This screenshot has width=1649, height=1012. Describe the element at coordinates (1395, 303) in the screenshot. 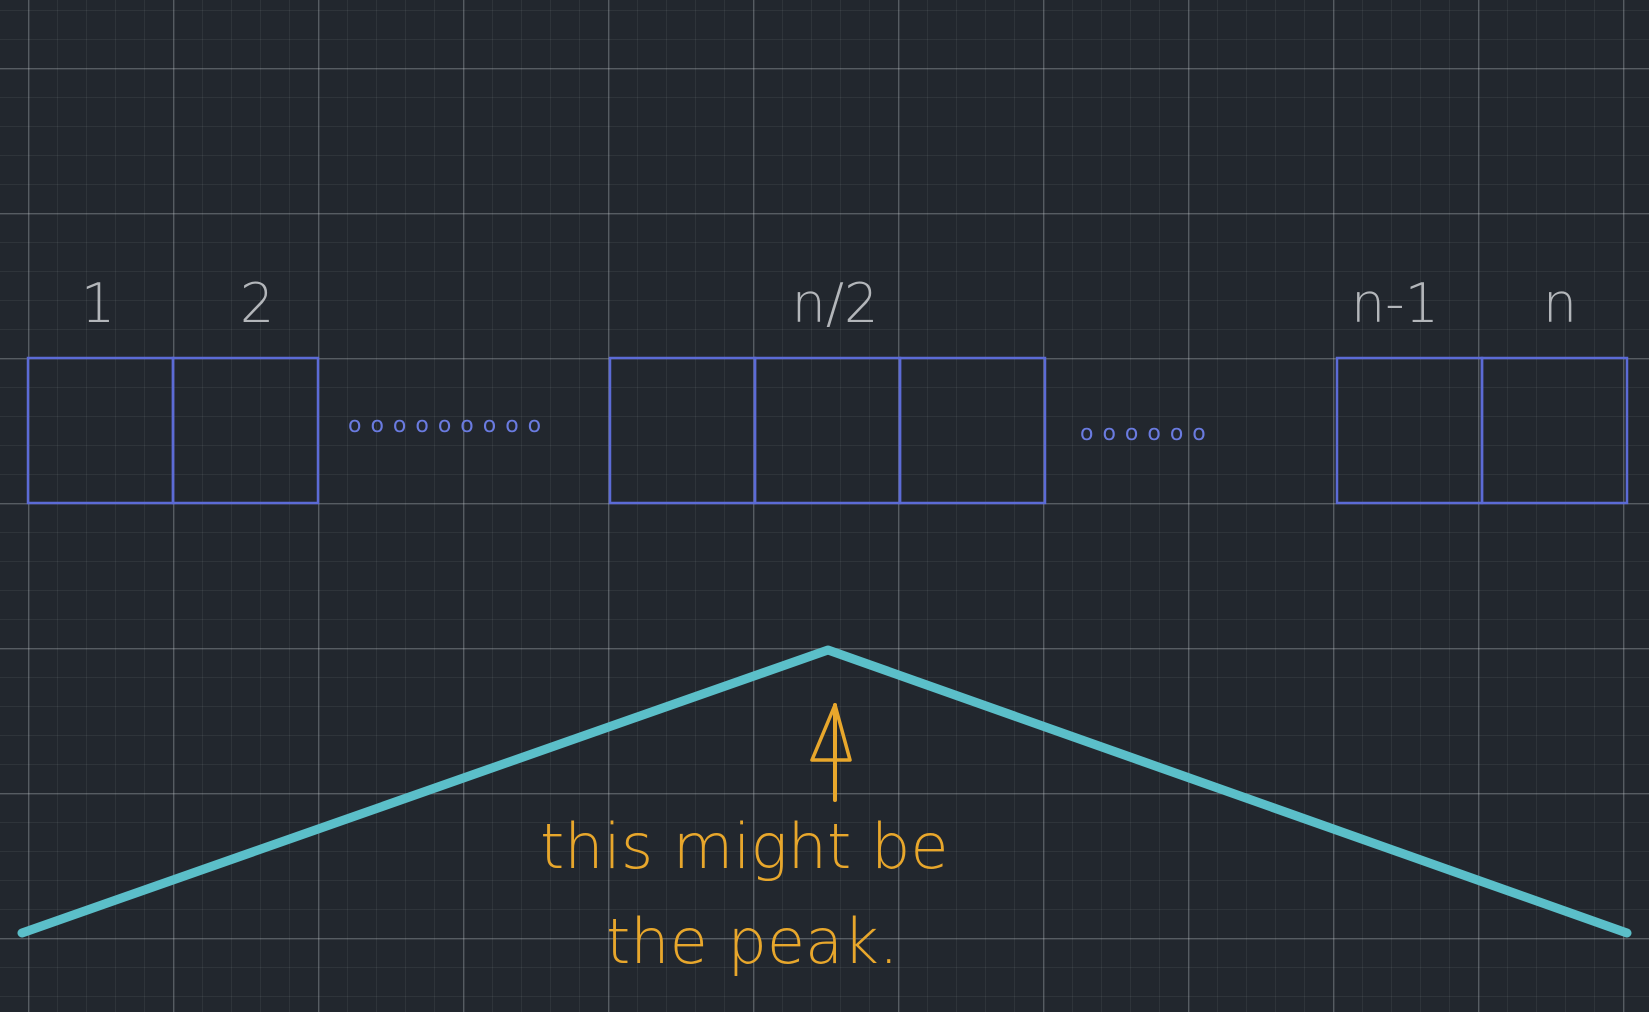

I see `index-label-second-last: n-1` at that location.